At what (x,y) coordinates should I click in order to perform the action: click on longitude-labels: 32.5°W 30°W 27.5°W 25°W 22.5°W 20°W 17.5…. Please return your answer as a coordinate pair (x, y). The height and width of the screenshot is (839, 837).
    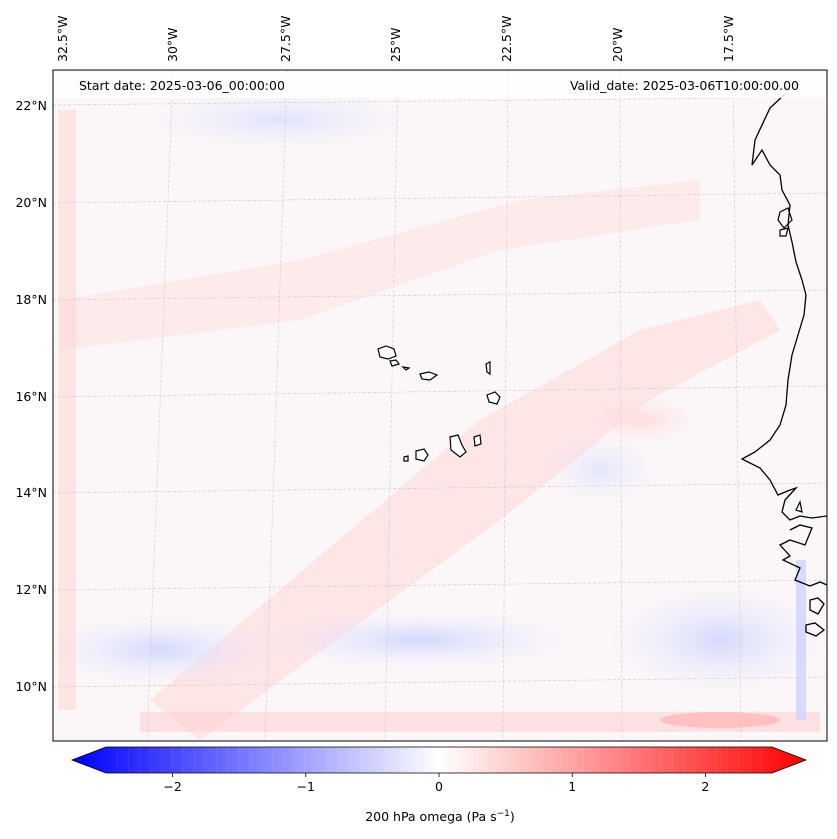
    Looking at the image, I should click on (395, 39).